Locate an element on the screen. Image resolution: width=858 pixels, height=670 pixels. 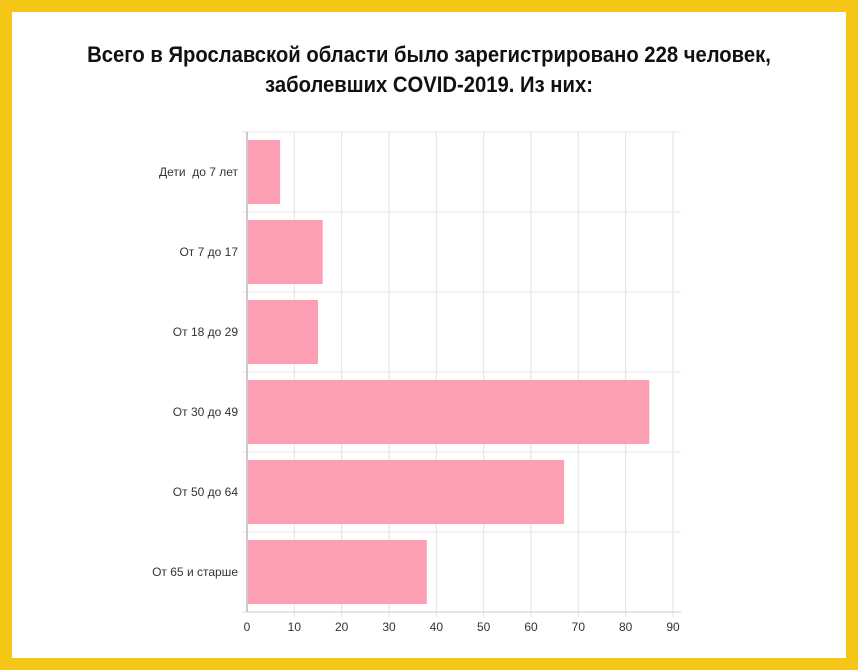
y-tick-label: От 50 до 64 is located at coordinates (206, 492).